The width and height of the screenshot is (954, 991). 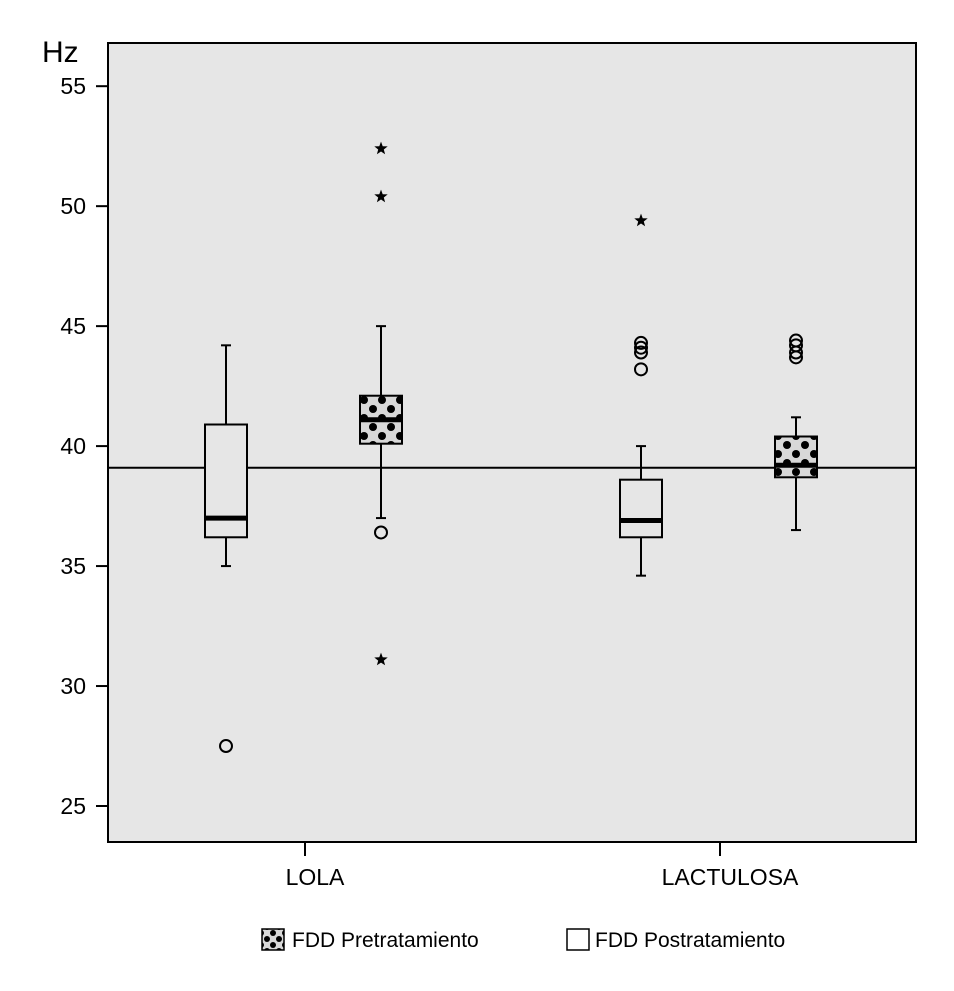 What do you see at coordinates (381, 403) in the screenshot?
I see `box-dotted-lola` at bounding box center [381, 403].